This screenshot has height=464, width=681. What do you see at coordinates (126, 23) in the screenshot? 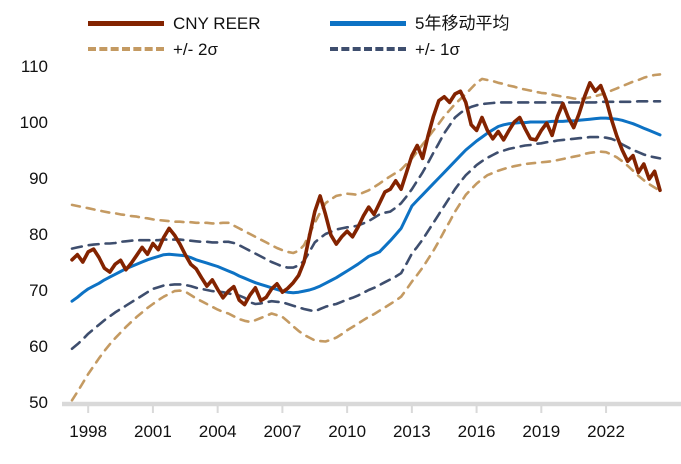
I see `legend-swatch-cny-reer` at bounding box center [126, 23].